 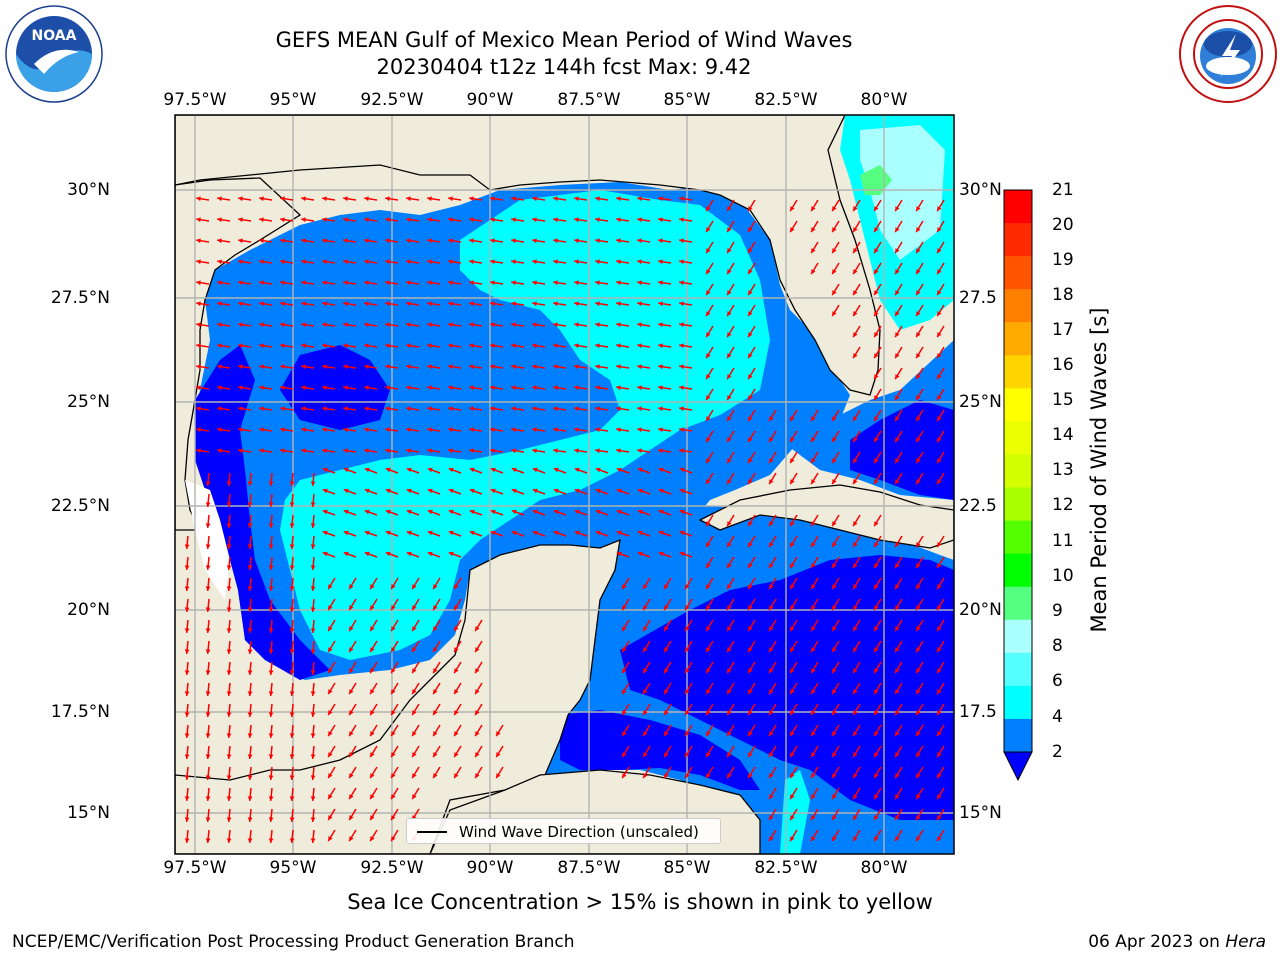 What do you see at coordinates (392, 100) in the screenshot?
I see `lon-tick-top: 92.5°W` at bounding box center [392, 100].